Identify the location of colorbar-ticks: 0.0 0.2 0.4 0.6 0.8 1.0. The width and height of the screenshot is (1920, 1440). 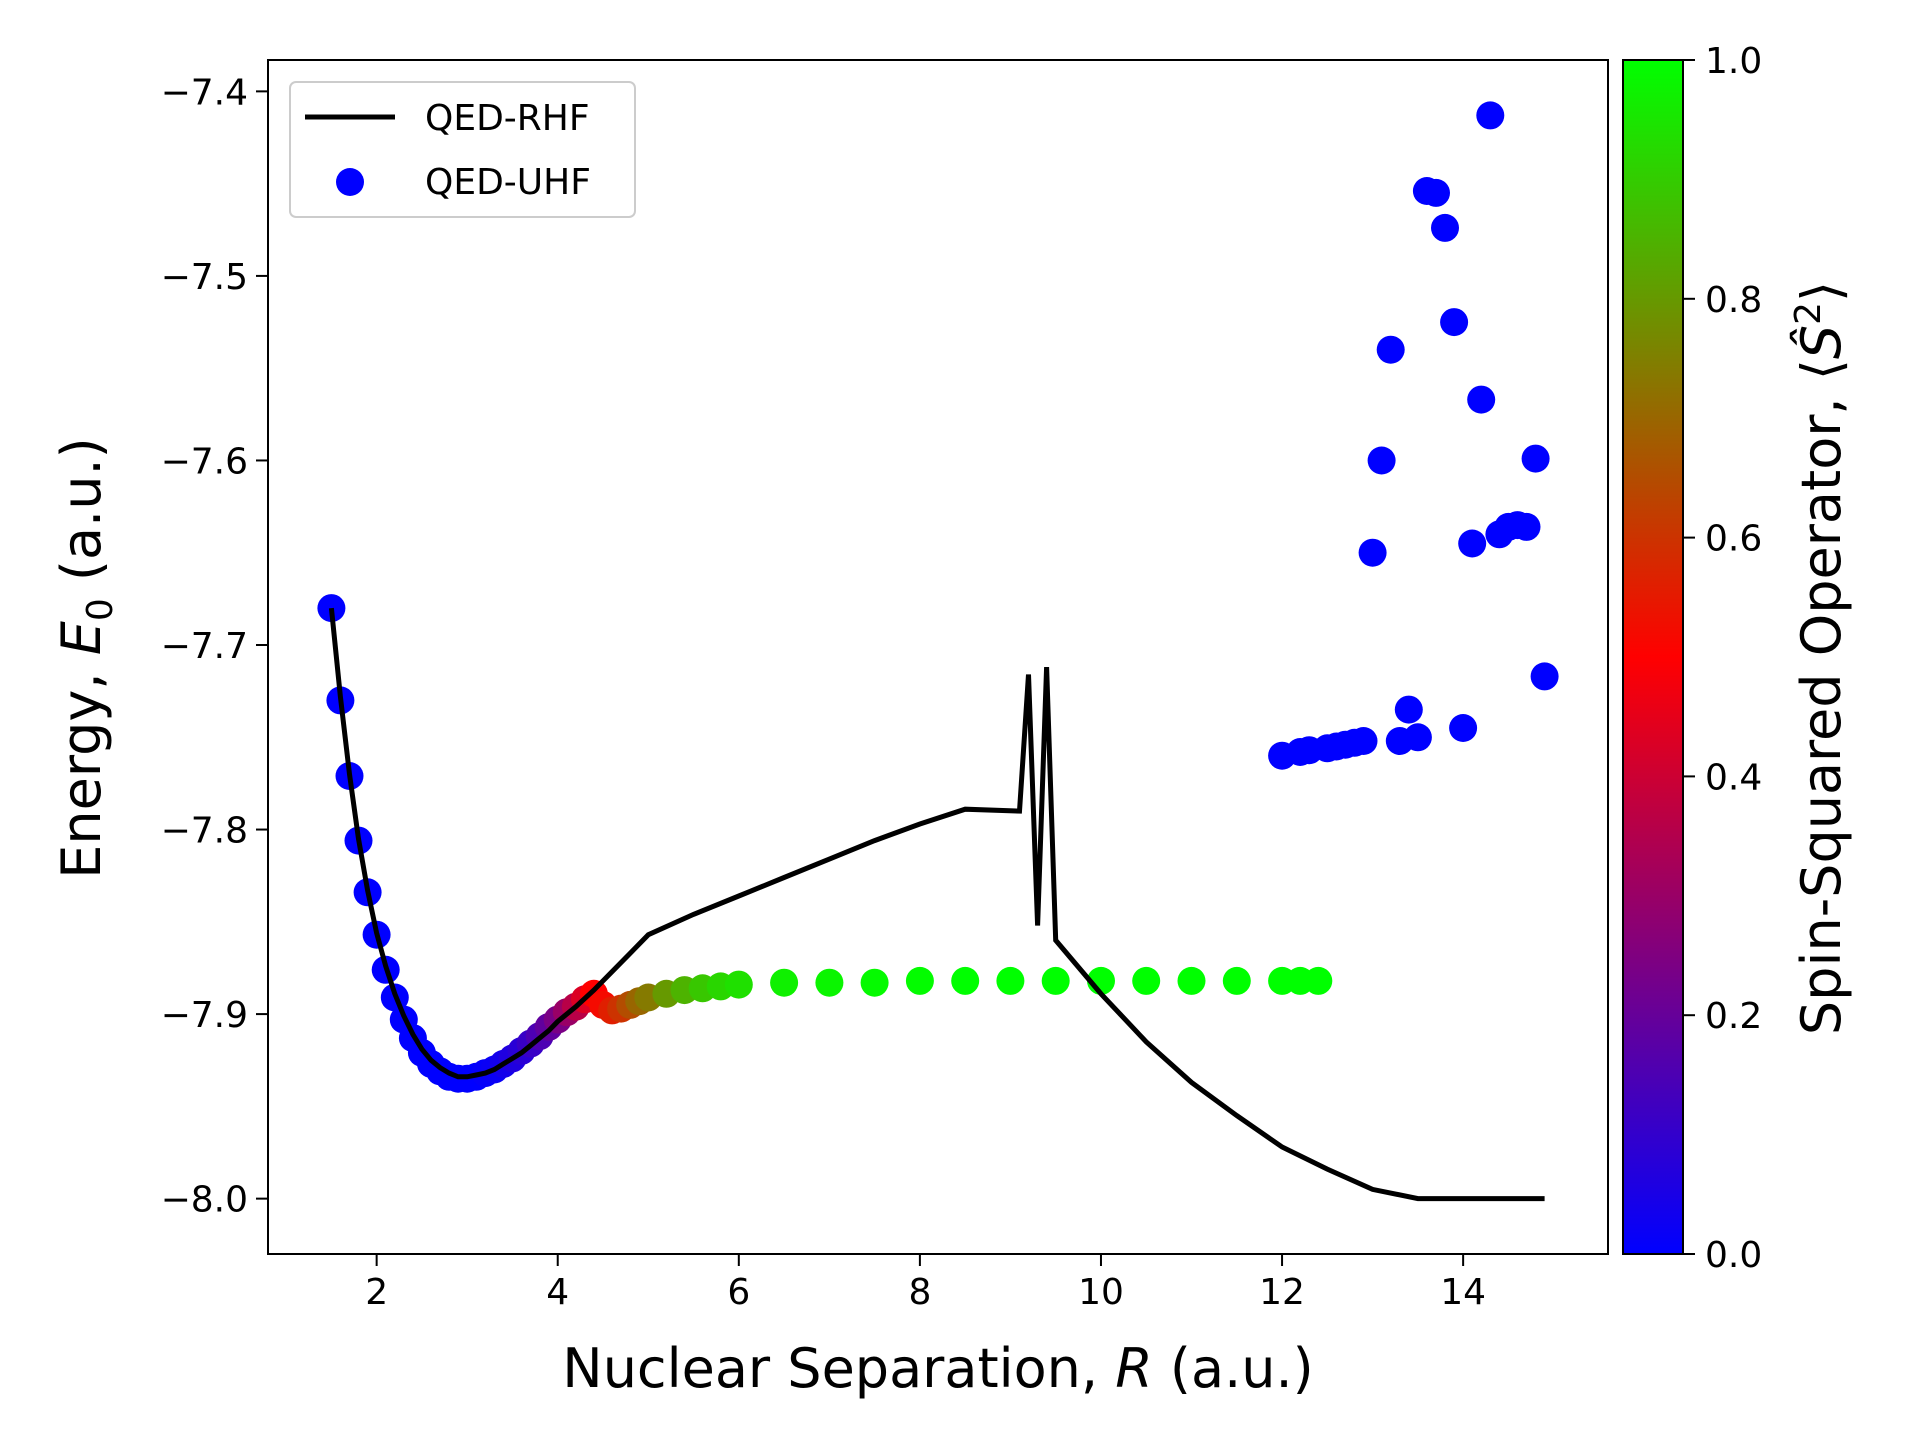
(1722, 658).